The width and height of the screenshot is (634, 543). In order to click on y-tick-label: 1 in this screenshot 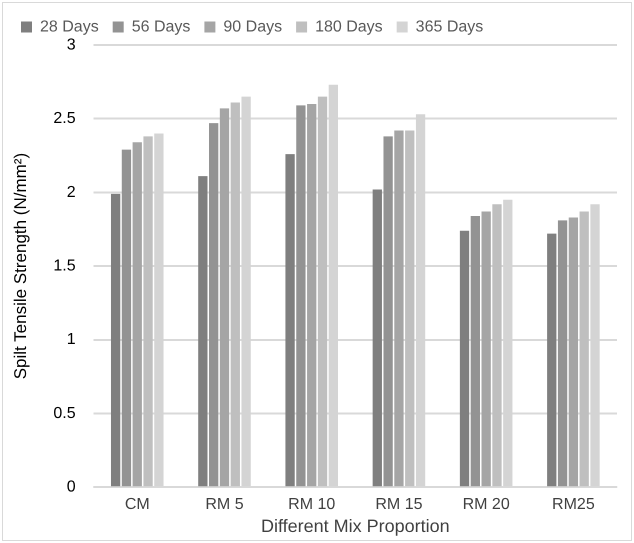, I will do `click(71, 339)`.